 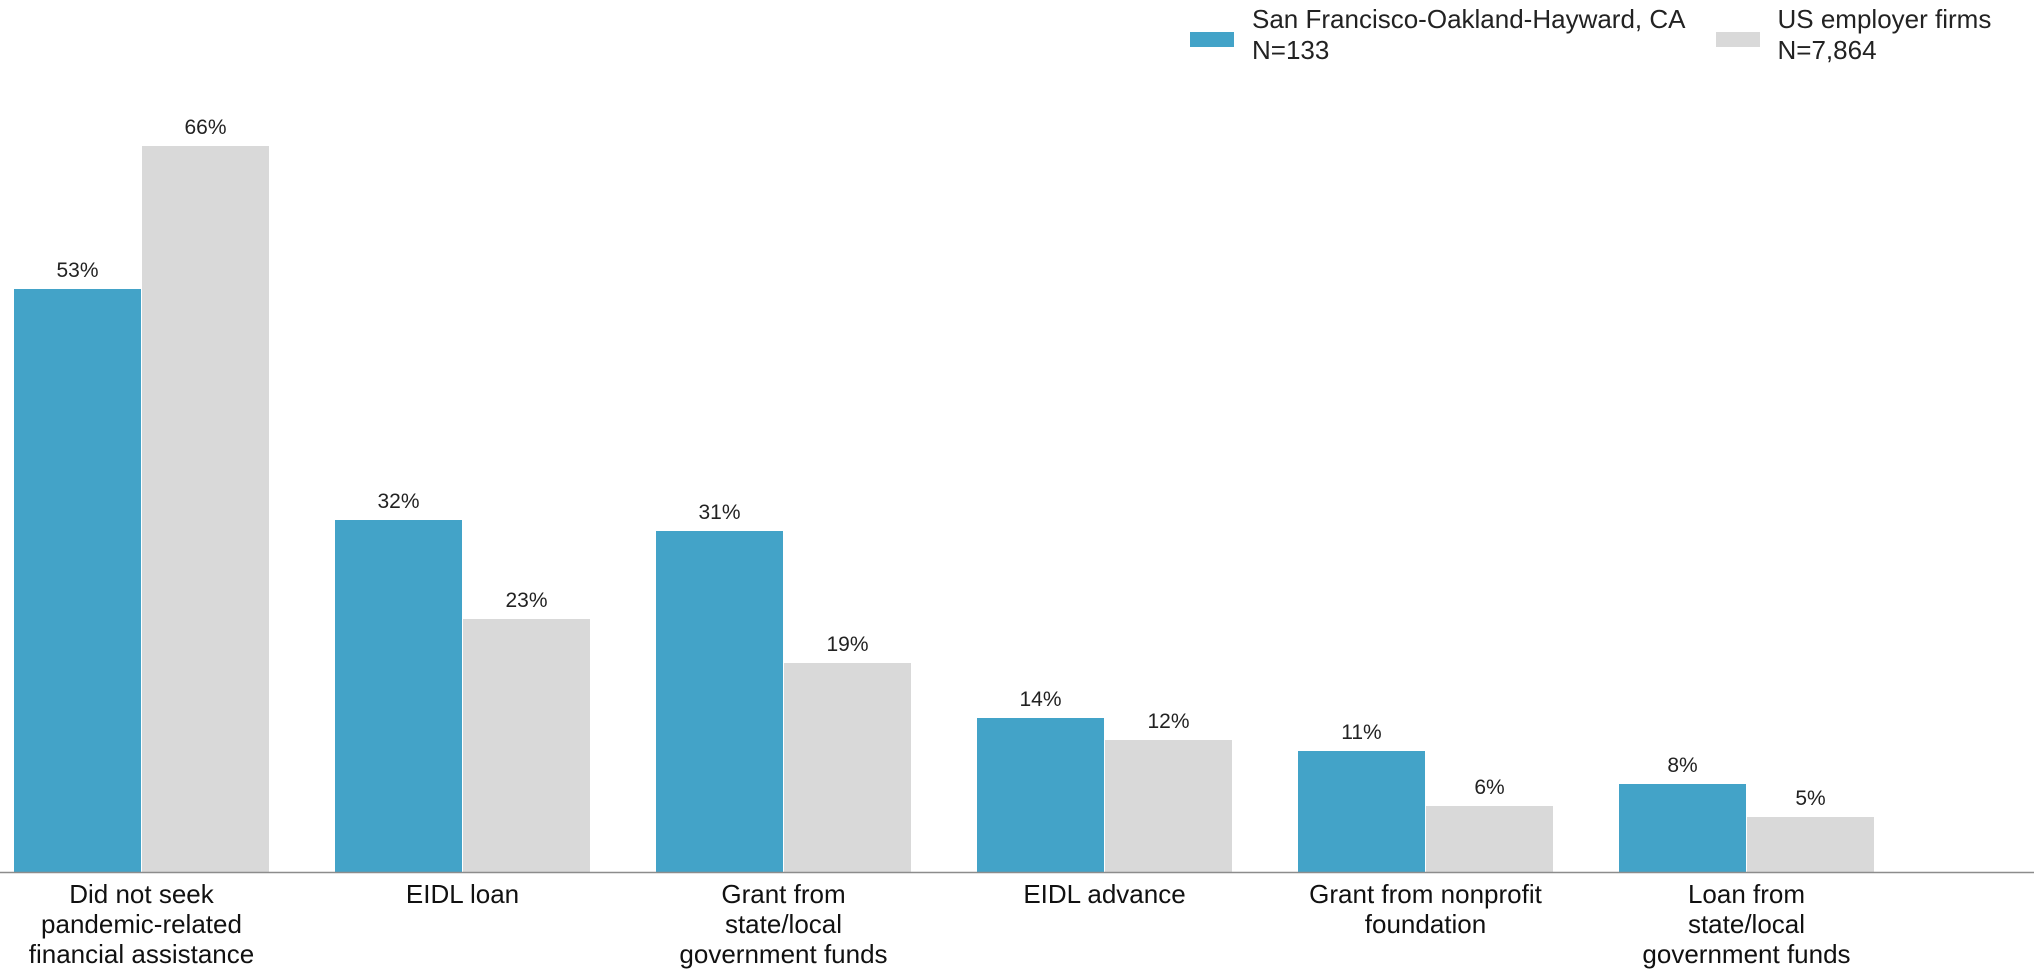 What do you see at coordinates (142, 894) in the screenshot?
I see `category-label-0-line-0: Did not seek` at bounding box center [142, 894].